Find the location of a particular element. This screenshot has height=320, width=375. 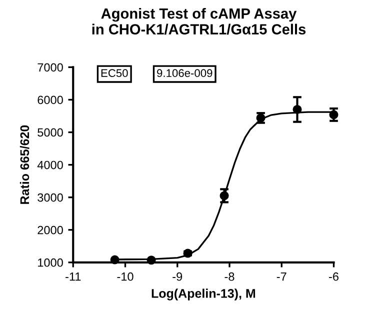

x-tick-label: -11 is located at coordinates (73, 276).